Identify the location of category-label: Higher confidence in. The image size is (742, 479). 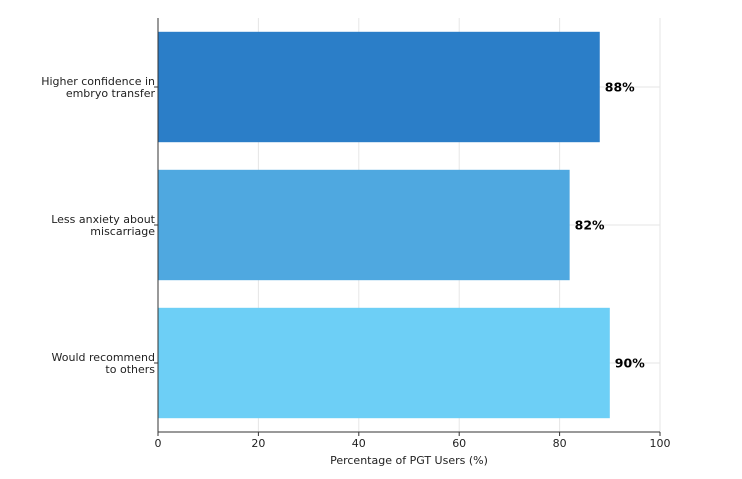
(98, 81).